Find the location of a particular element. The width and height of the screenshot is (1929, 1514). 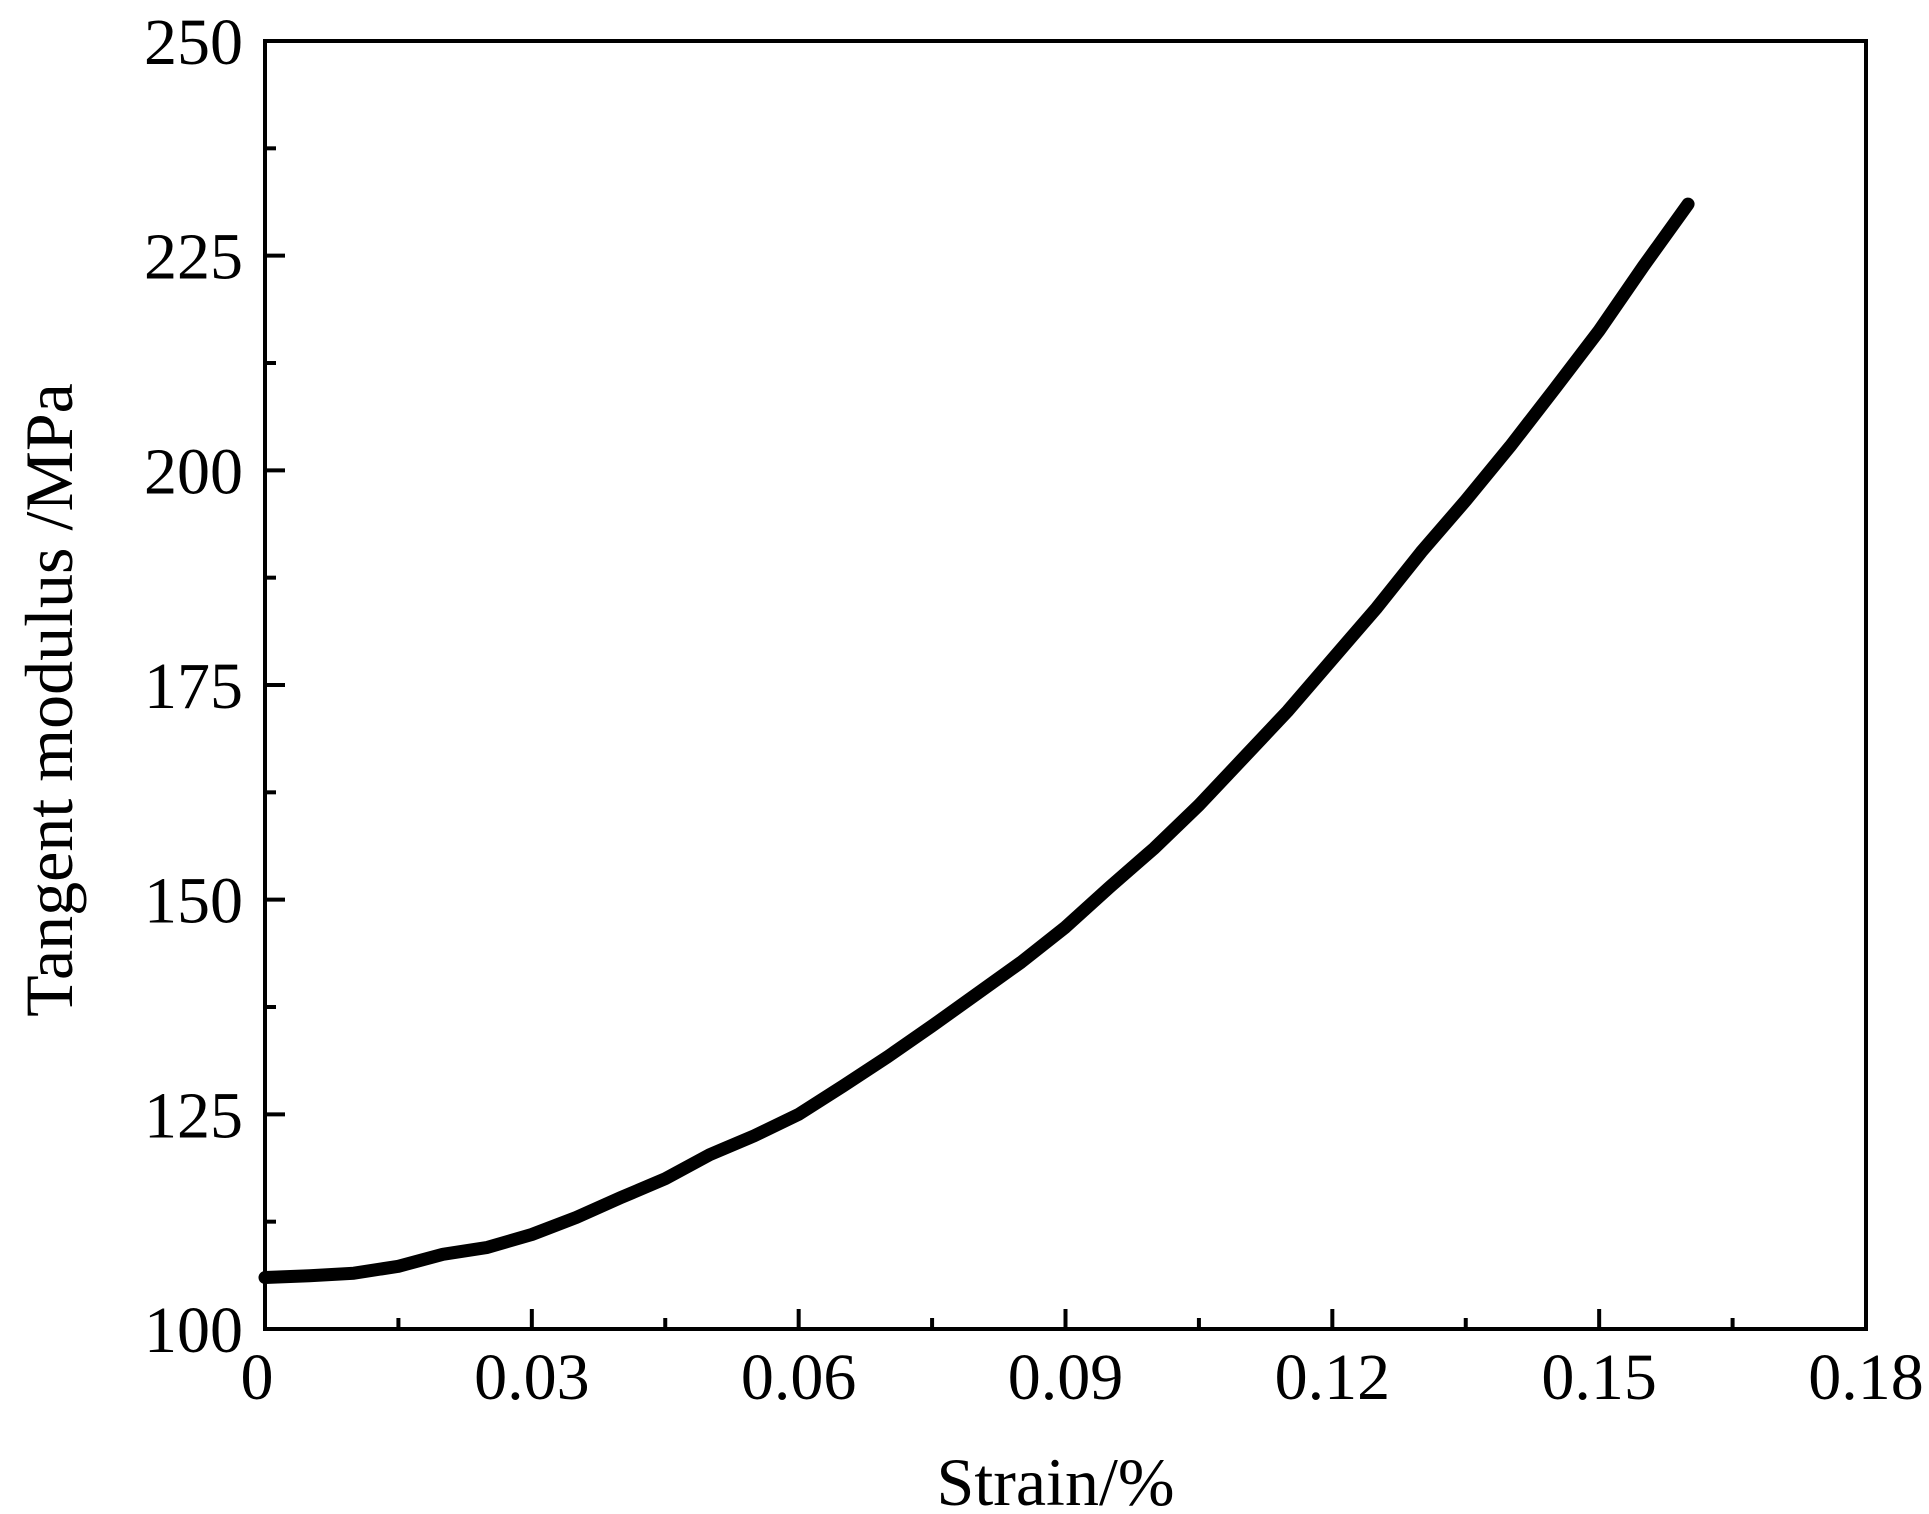

y-tick-label: 125 is located at coordinates (193, 1115).